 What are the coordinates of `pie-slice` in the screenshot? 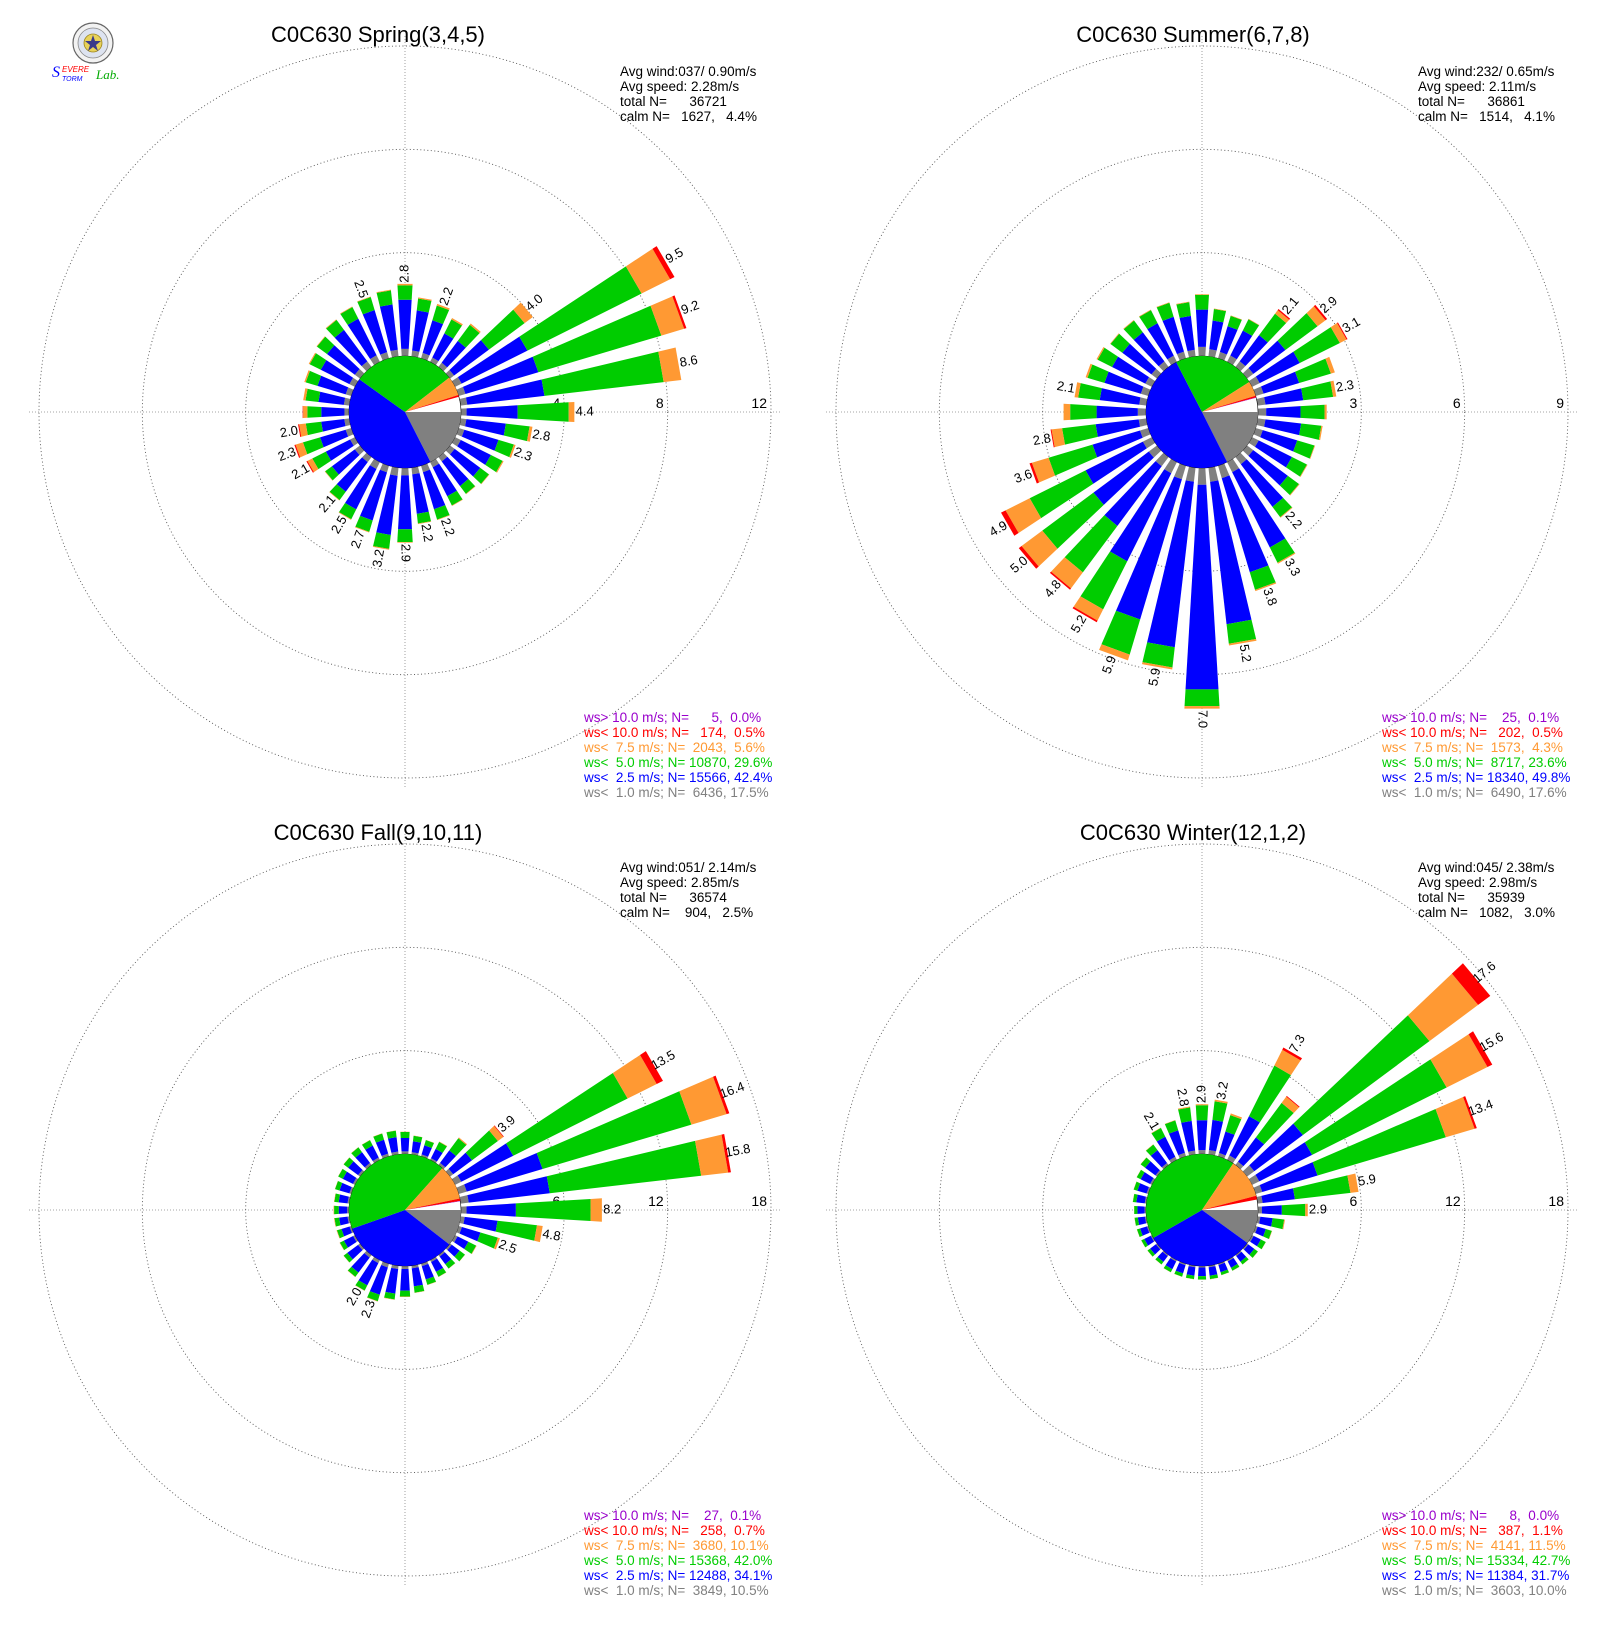 It's located at (433, 437).